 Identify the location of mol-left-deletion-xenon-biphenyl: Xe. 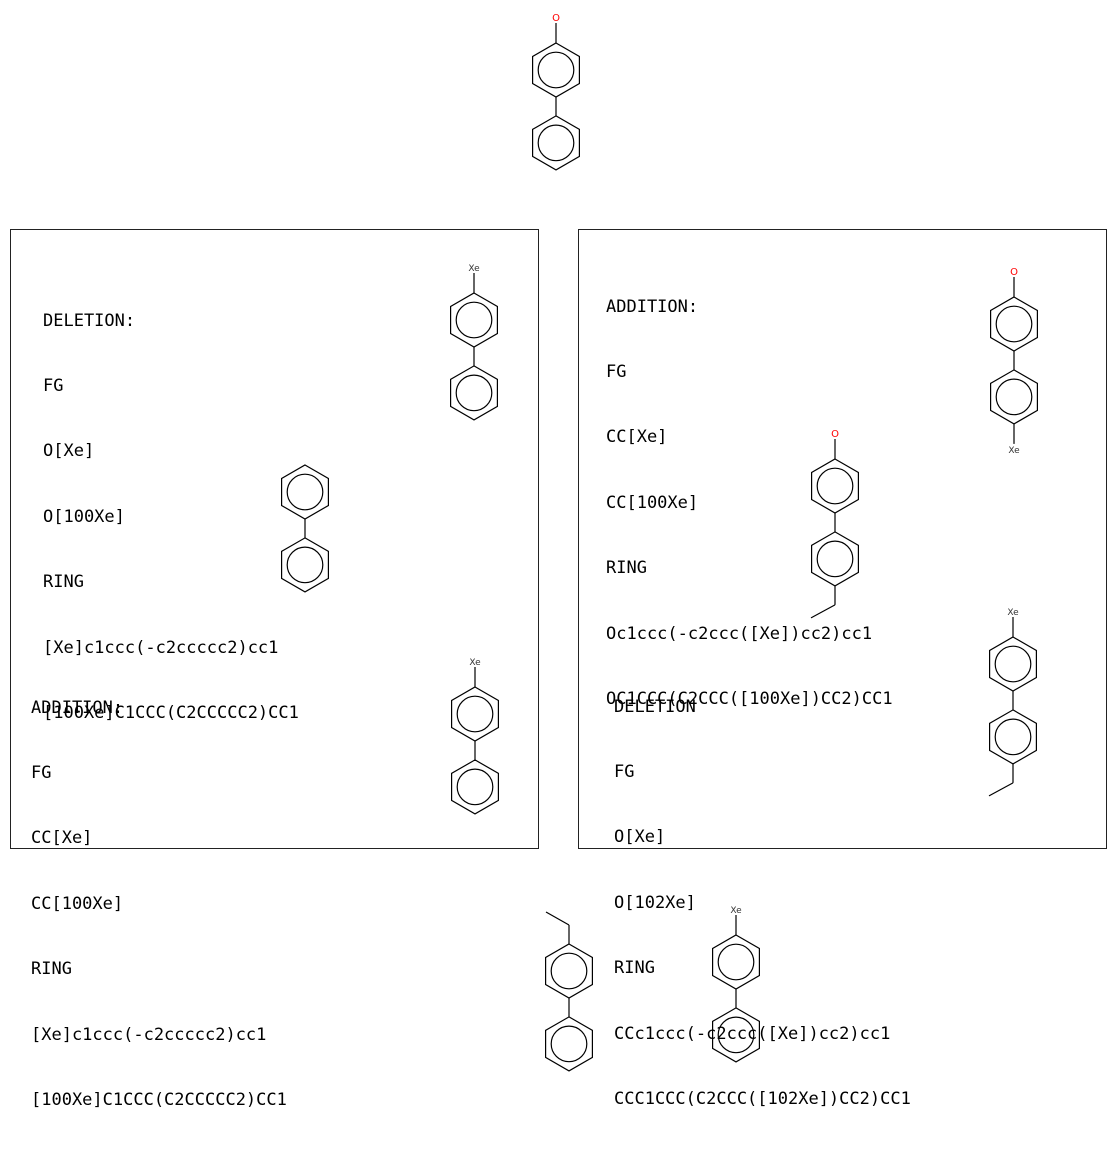
(474, 342).